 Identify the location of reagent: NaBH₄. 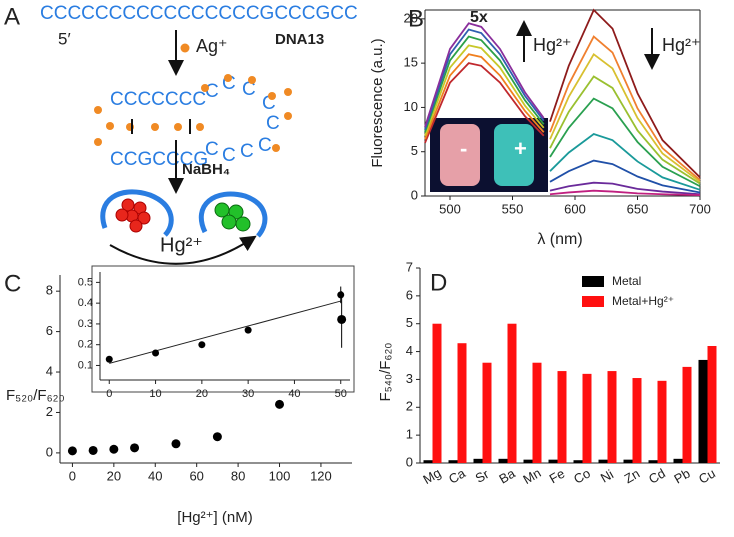
(206, 169).